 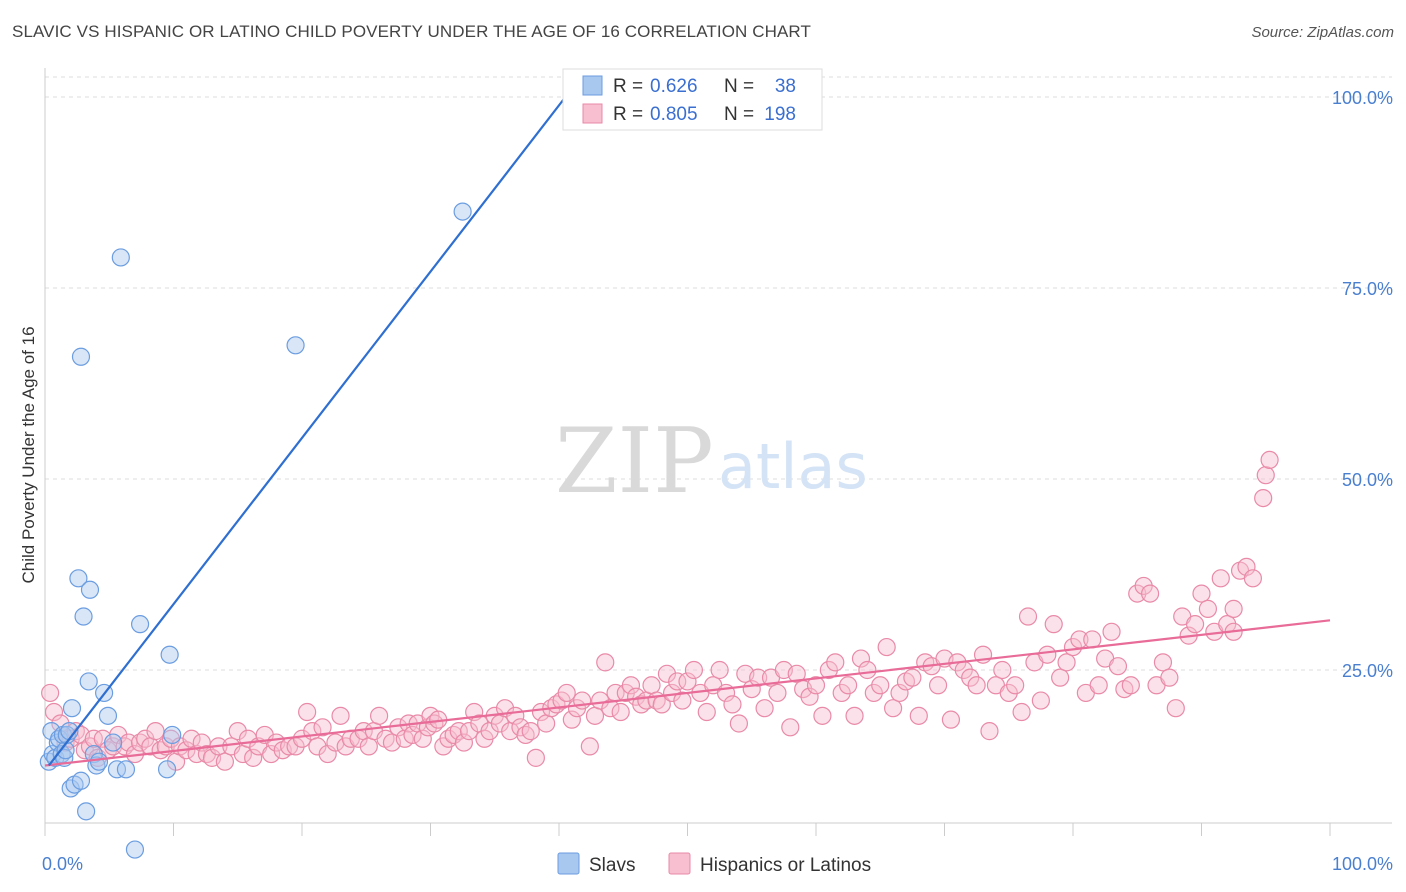 What do you see at coordinates (592, 85) in the screenshot?
I see `legend-swatch-slavs` at bounding box center [592, 85].